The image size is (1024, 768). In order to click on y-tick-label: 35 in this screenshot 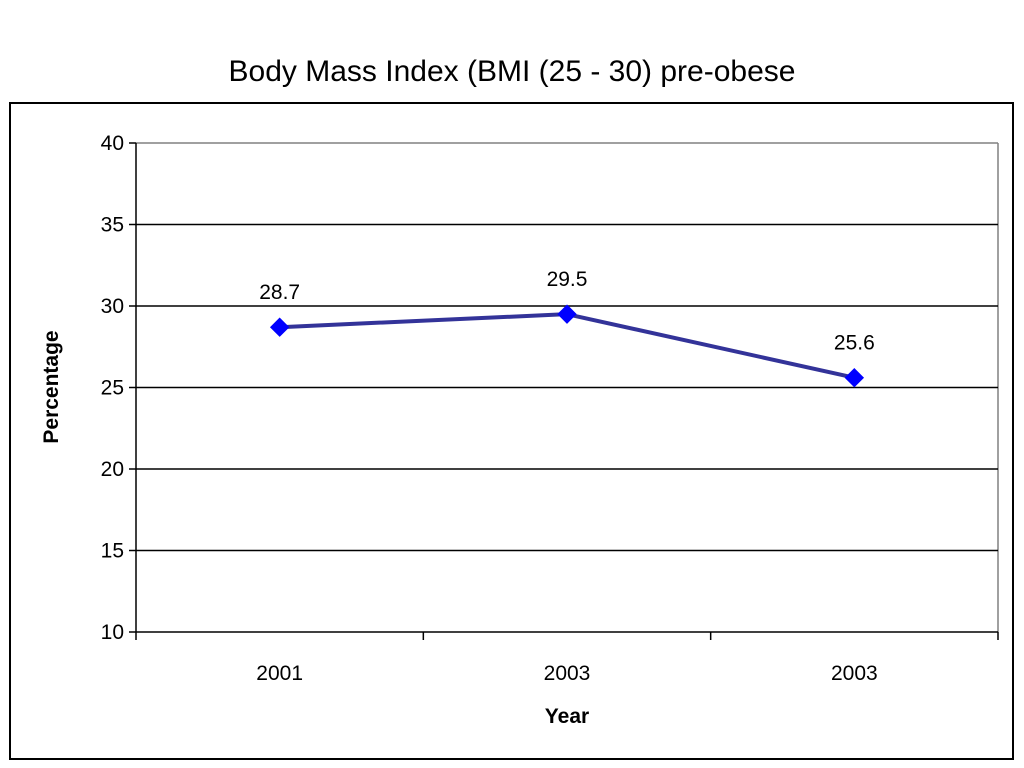, I will do `click(112, 225)`.